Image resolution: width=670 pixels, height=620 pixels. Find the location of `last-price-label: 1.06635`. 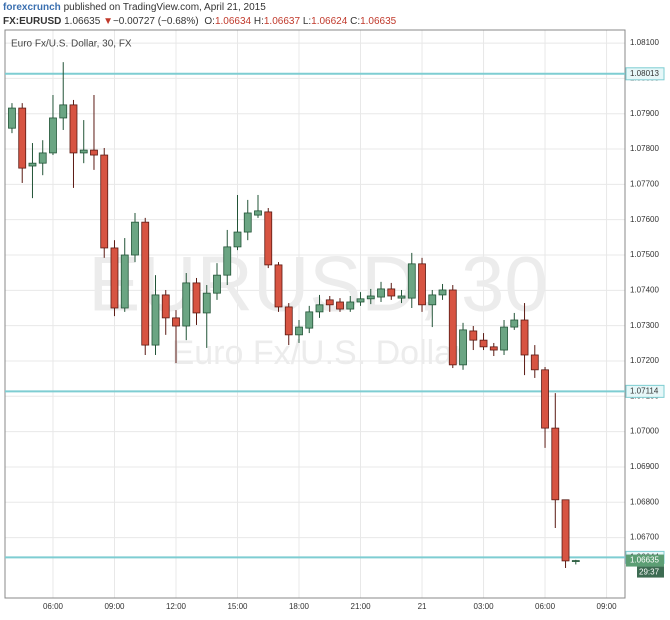

last-price-label: 1.06635 is located at coordinates (644, 560).